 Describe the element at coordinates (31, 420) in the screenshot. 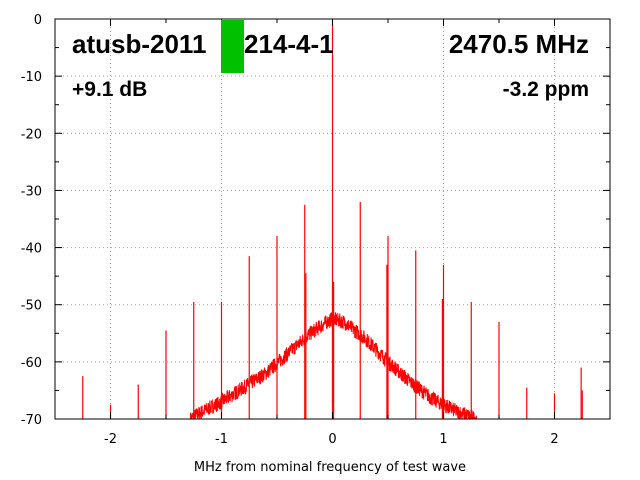

I see `y-tick-label: -70` at that location.